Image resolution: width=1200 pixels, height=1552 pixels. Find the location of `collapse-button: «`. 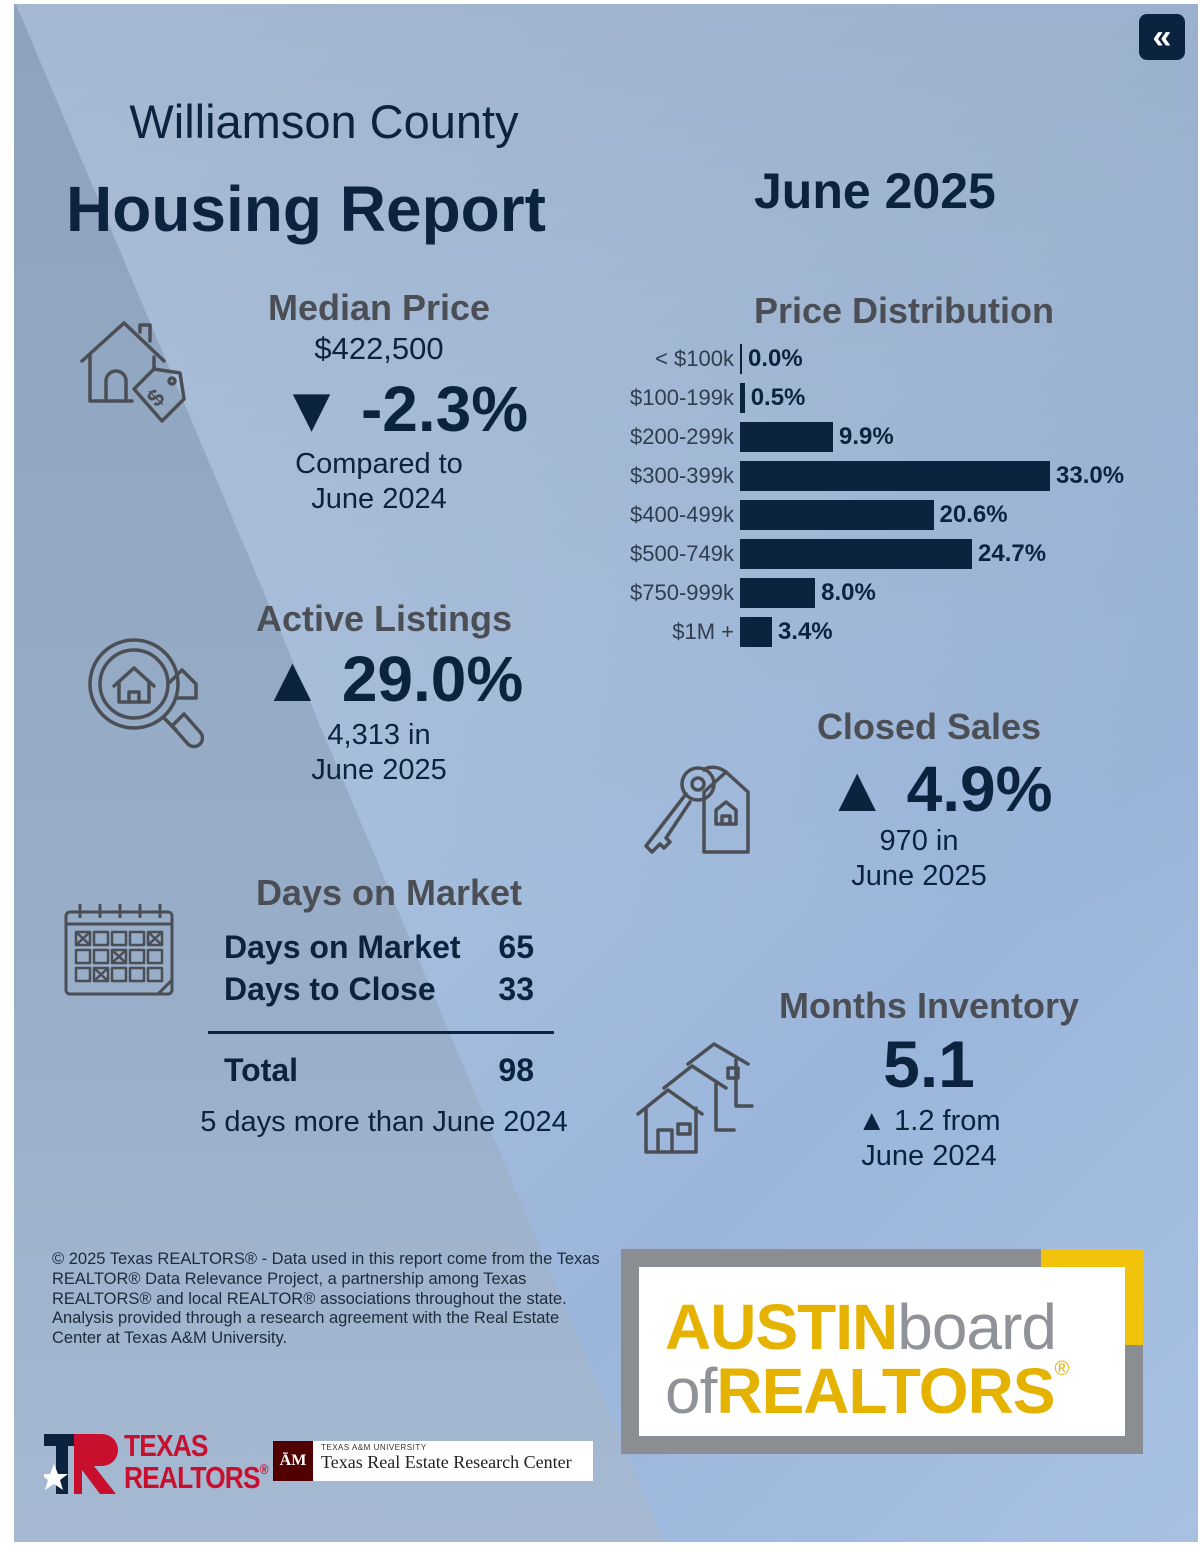

collapse-button: « is located at coordinates (1162, 37).